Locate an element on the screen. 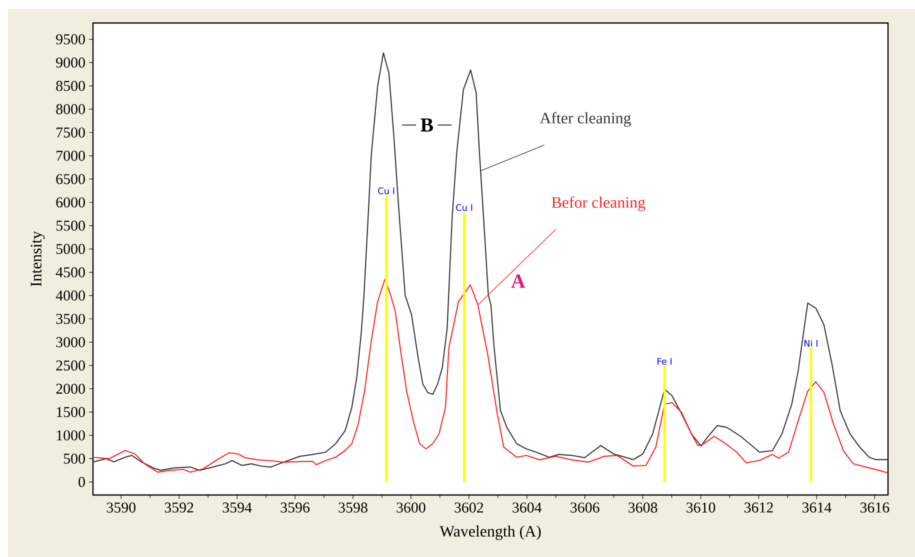  y-tick-label: 1500 is located at coordinates (70, 412).